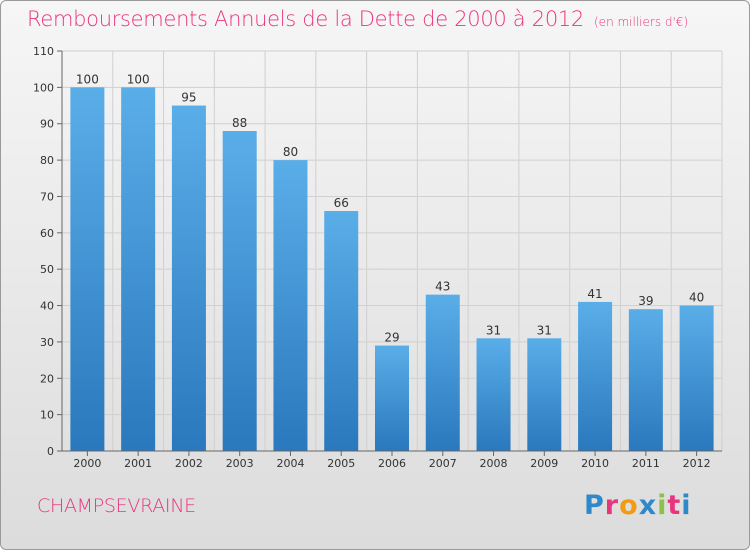  Describe the element at coordinates (43, 87) in the screenshot. I see `y-tick-label: 100` at that location.